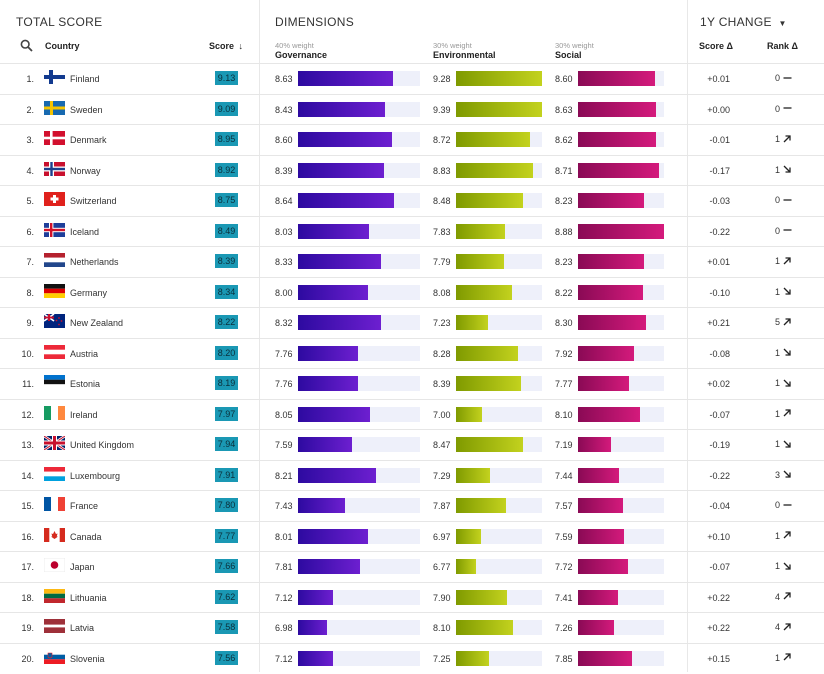 The width and height of the screenshot is (824, 674). Describe the element at coordinates (564, 598) in the screenshot. I see `social-value: 7.41` at that location.